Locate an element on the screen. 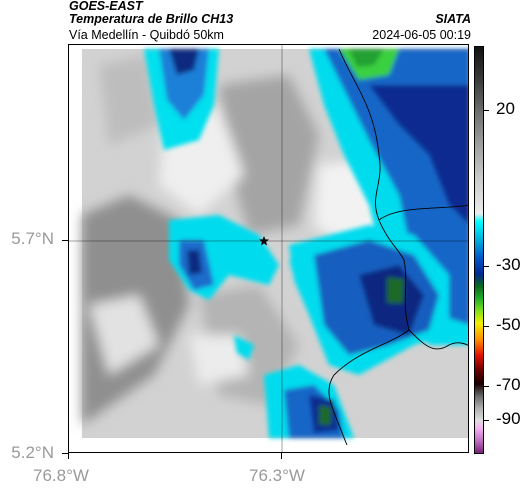 Image resolution: width=526 pixels, height=491 pixels. product-title: Temperatura de Brillo CH13 is located at coordinates (151, 19).